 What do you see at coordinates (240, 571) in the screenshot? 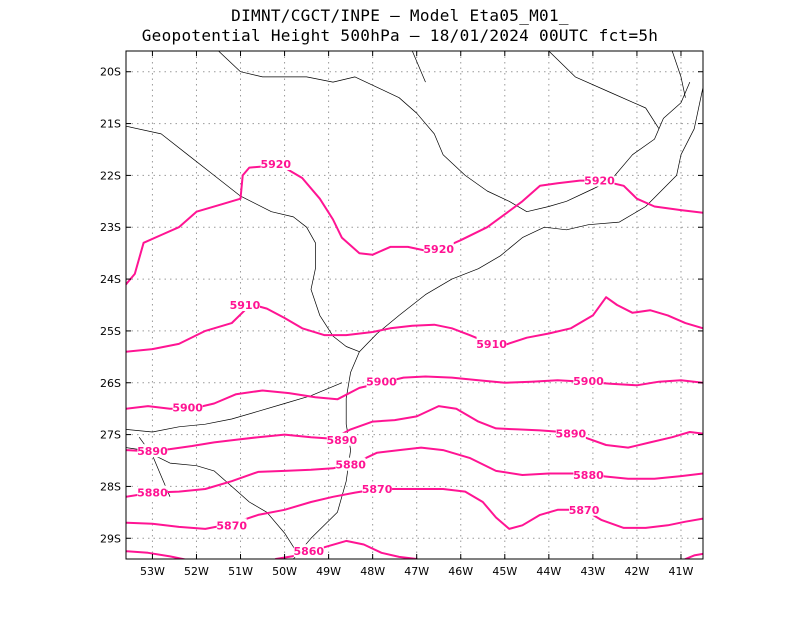
I see `lon-tick-label: 51W` at bounding box center [240, 571].